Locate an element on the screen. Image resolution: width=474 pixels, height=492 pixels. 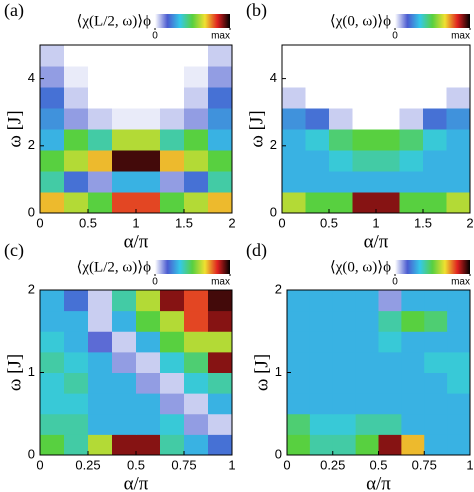
panel-label: (b) is located at coordinates (256, 10).